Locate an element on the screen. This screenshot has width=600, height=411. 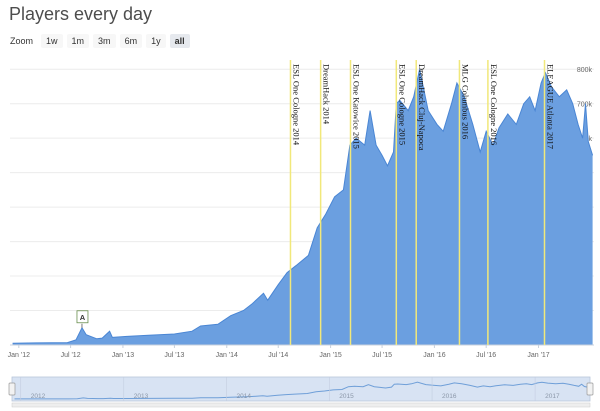
x-tick-label: Jan '13 is located at coordinates (123, 355).